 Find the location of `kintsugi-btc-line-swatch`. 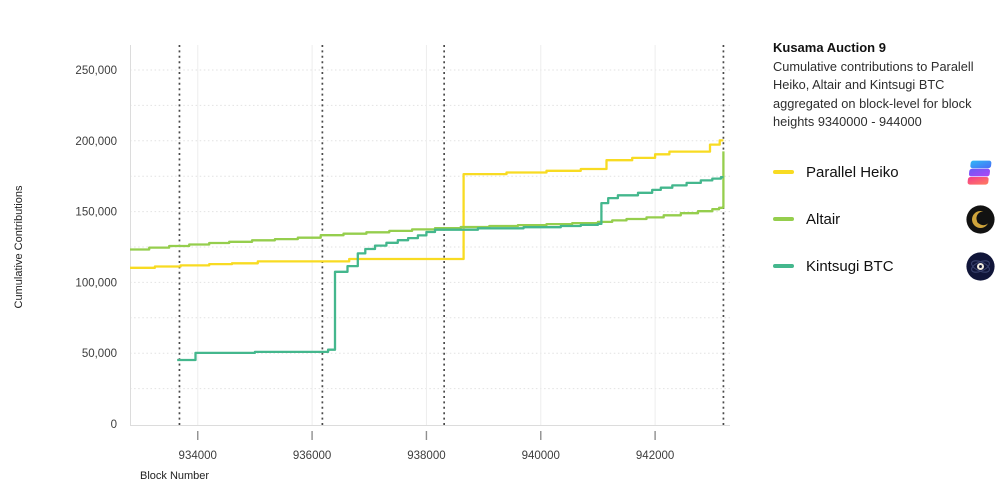

kintsugi-btc-line-swatch is located at coordinates (783, 266).